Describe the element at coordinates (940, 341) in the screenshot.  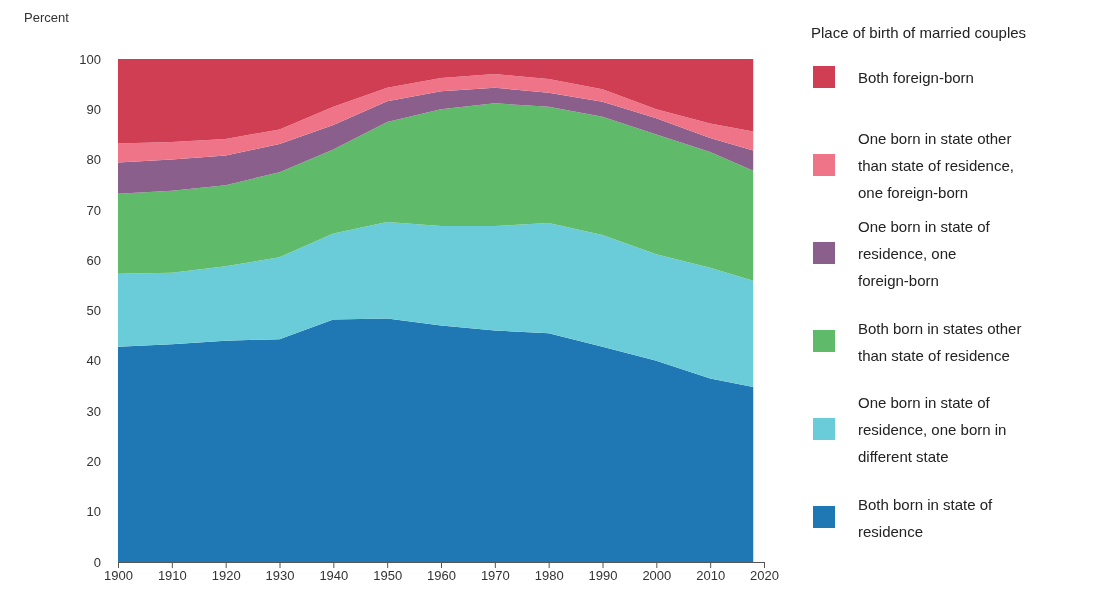
I see `legend-label: Both born in states other than state of residence` at that location.